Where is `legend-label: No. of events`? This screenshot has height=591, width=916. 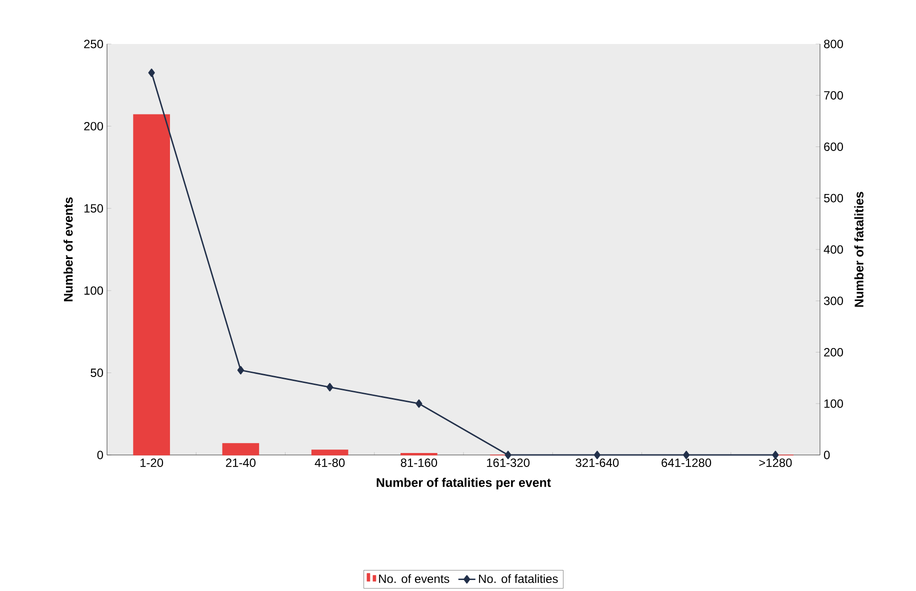 legend-label: No. of events is located at coordinates (414, 579).